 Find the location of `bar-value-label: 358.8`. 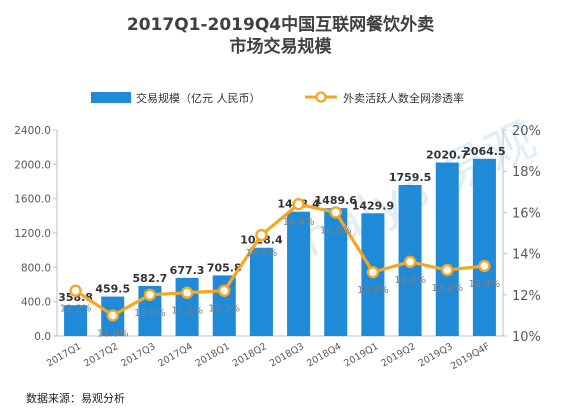

bar-value-label: 358.8 is located at coordinates (75, 297).